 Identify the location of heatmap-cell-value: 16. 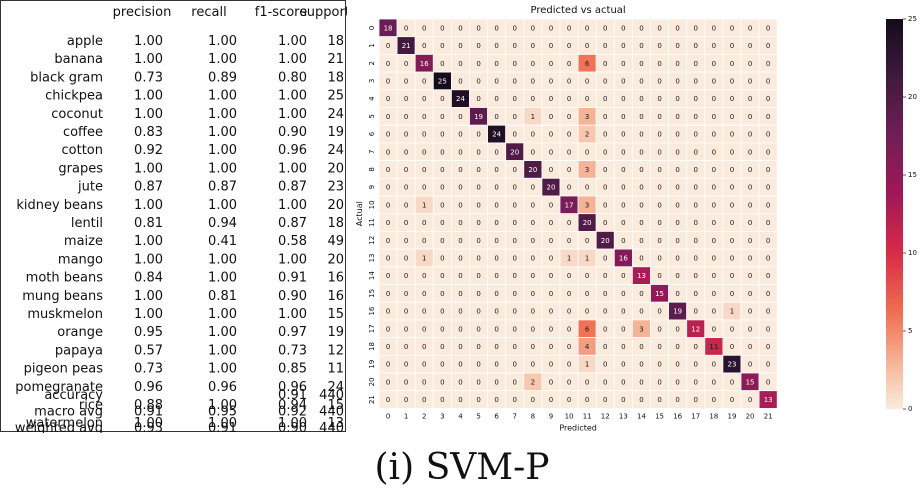
(424, 64).